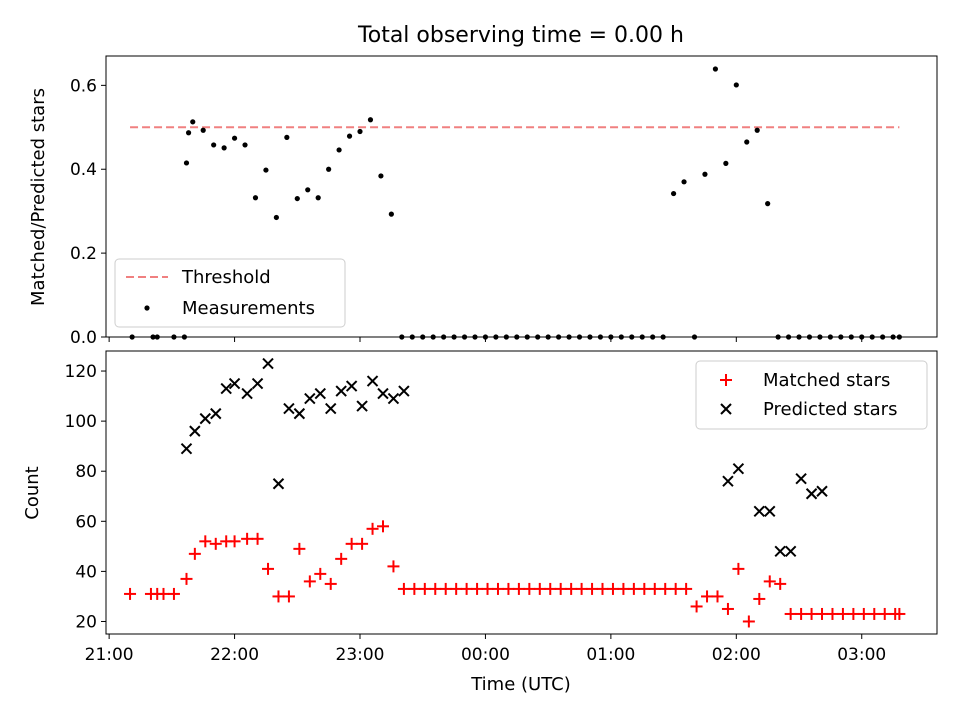 This screenshot has height=720, width=960. What do you see at coordinates (610, 655) in the screenshot?
I see `bottom-xtick-label: 01:00` at bounding box center [610, 655].